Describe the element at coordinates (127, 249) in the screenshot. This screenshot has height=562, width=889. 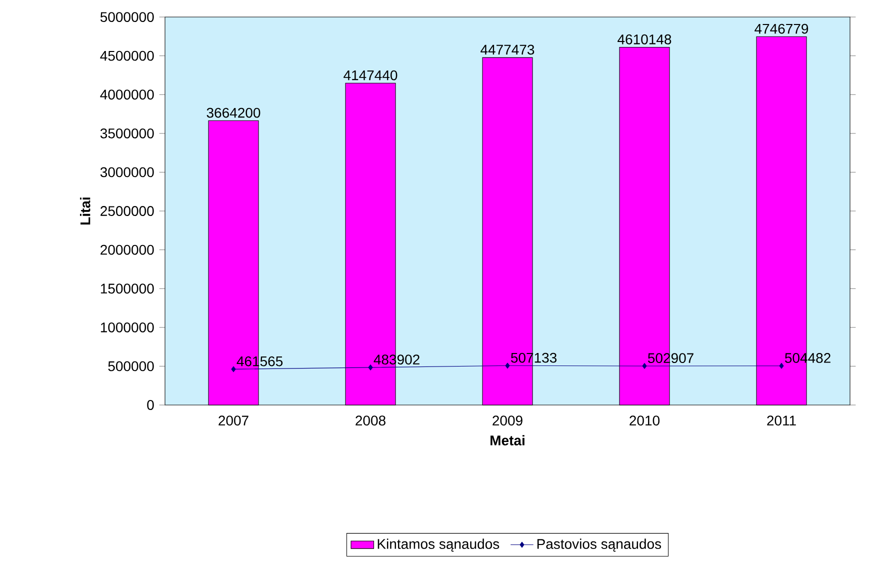
I see `y-tick-label: 2000000` at that location.